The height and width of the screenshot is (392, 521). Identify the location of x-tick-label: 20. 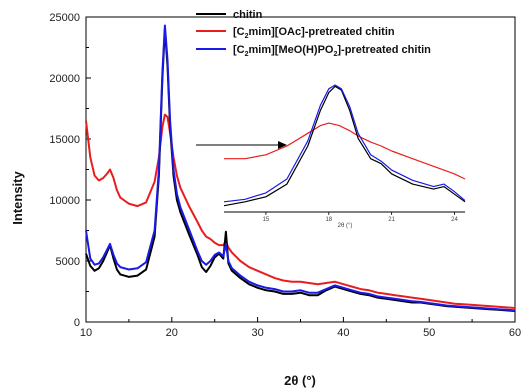
(172, 333).